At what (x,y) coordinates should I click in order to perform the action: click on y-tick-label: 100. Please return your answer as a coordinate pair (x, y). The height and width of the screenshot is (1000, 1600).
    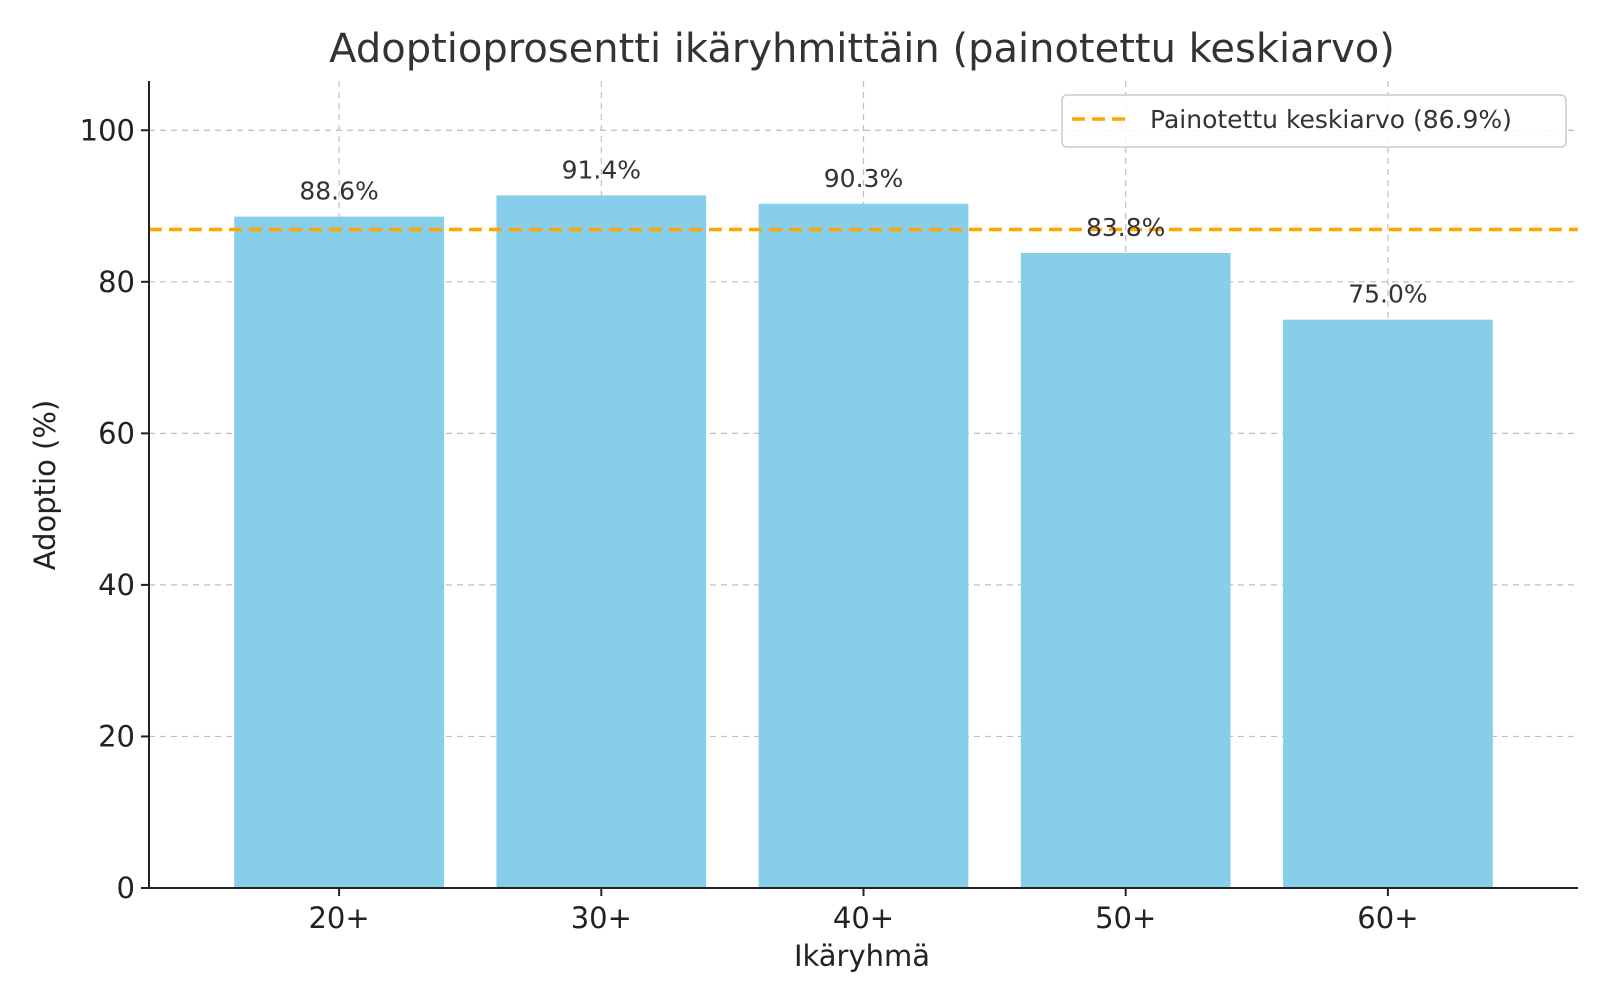
    Looking at the image, I should click on (107, 130).